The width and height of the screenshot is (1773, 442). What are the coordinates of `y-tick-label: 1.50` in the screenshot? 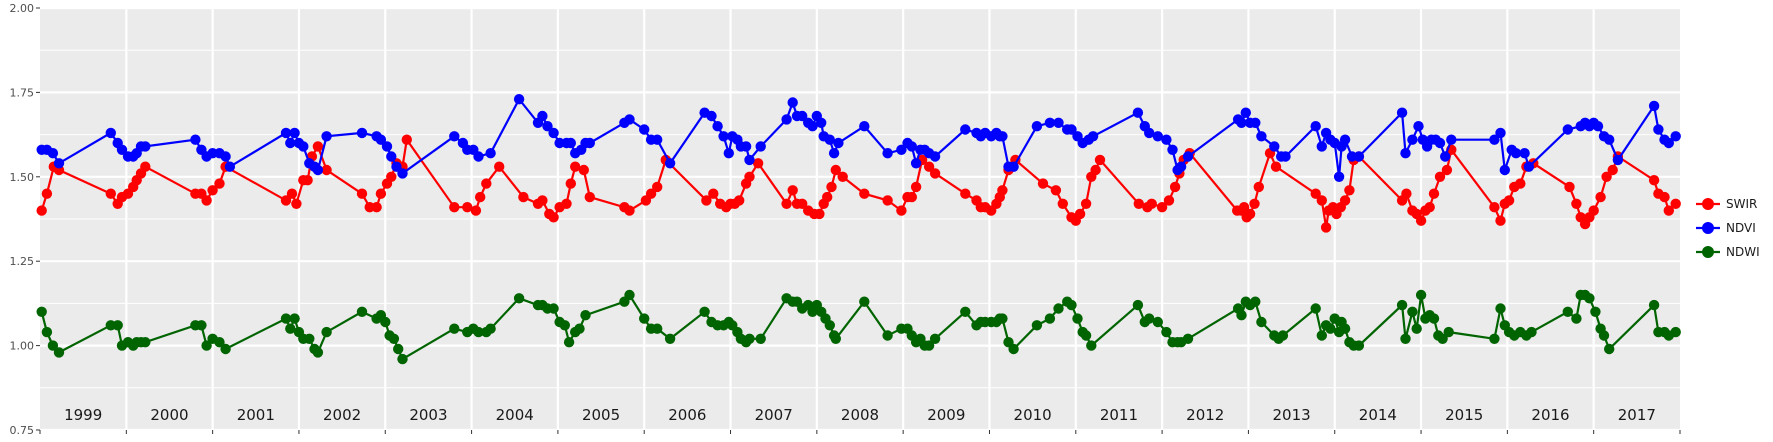 It's located at (22, 177).